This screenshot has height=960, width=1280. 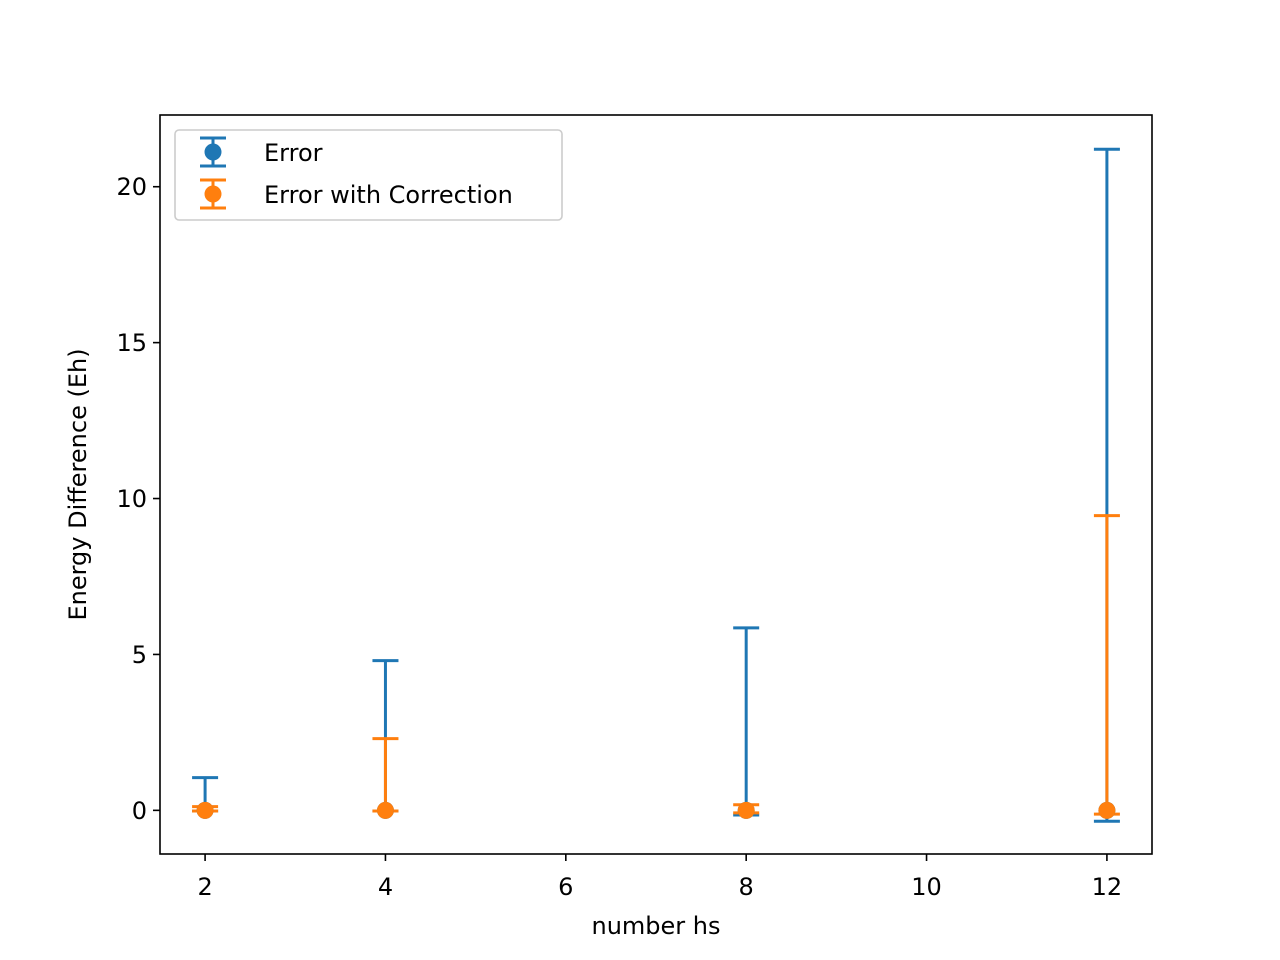 What do you see at coordinates (356, 173) in the screenshot?
I see `legend-entries: Error Error with Correction` at bounding box center [356, 173].